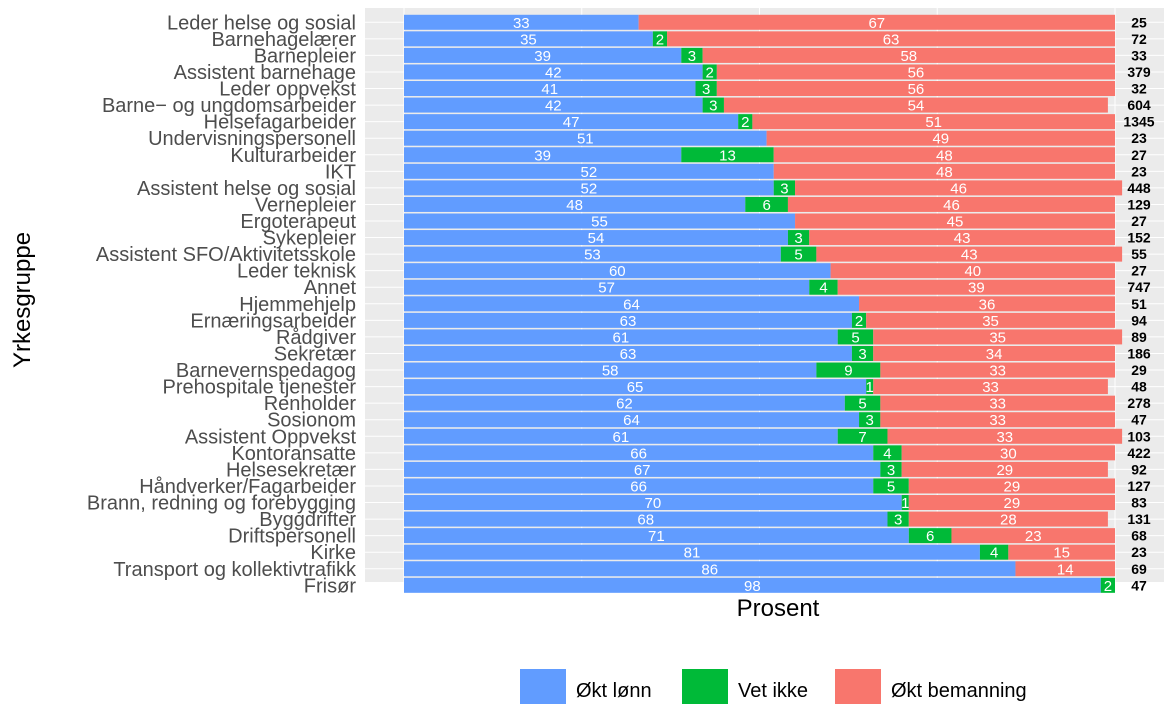 The height and width of the screenshot is (704, 1174). Describe the element at coordinates (1139, 453) in the screenshot. I see `count-label: 422` at that location.